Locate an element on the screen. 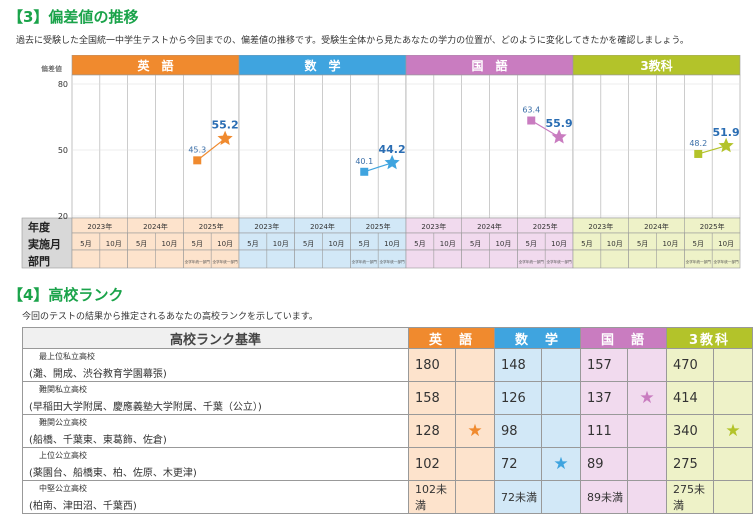  rank-value: 102未満 is located at coordinates (432, 497).